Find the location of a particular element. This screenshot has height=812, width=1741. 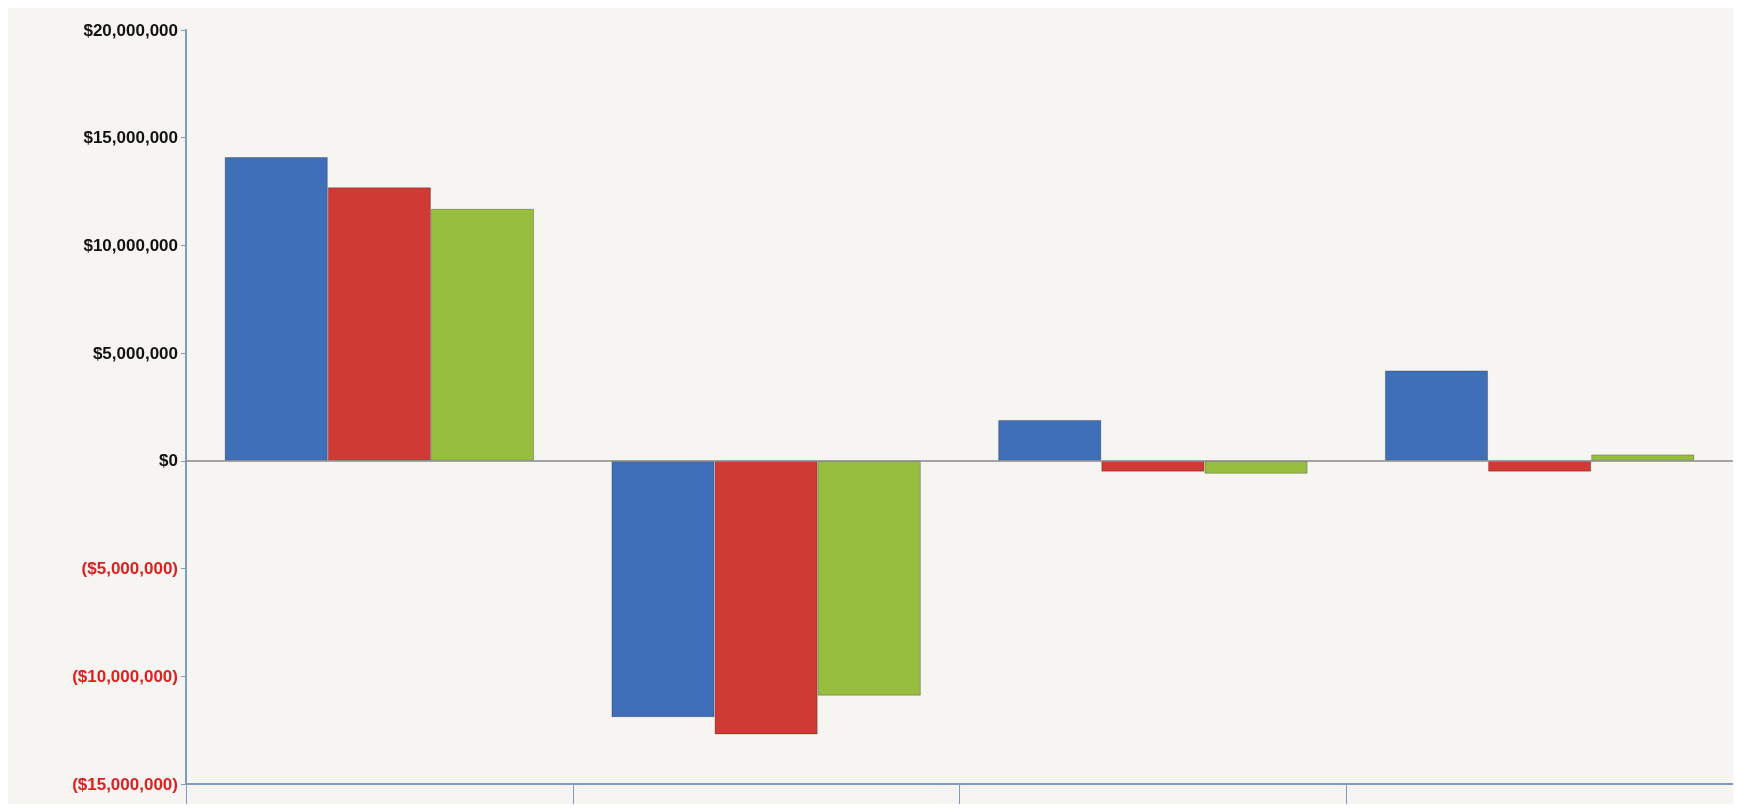

y-tick-label: $10,000,000 is located at coordinates (130, 245).